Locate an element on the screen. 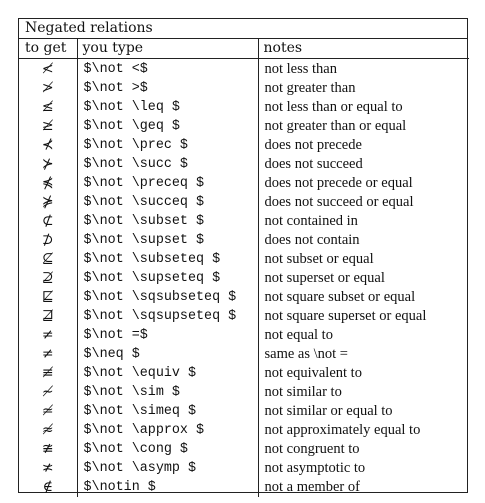 The height and width of the screenshot is (503, 485). table-row: ≇ $\not \cong $ not congruent to is located at coordinates (244, 449).